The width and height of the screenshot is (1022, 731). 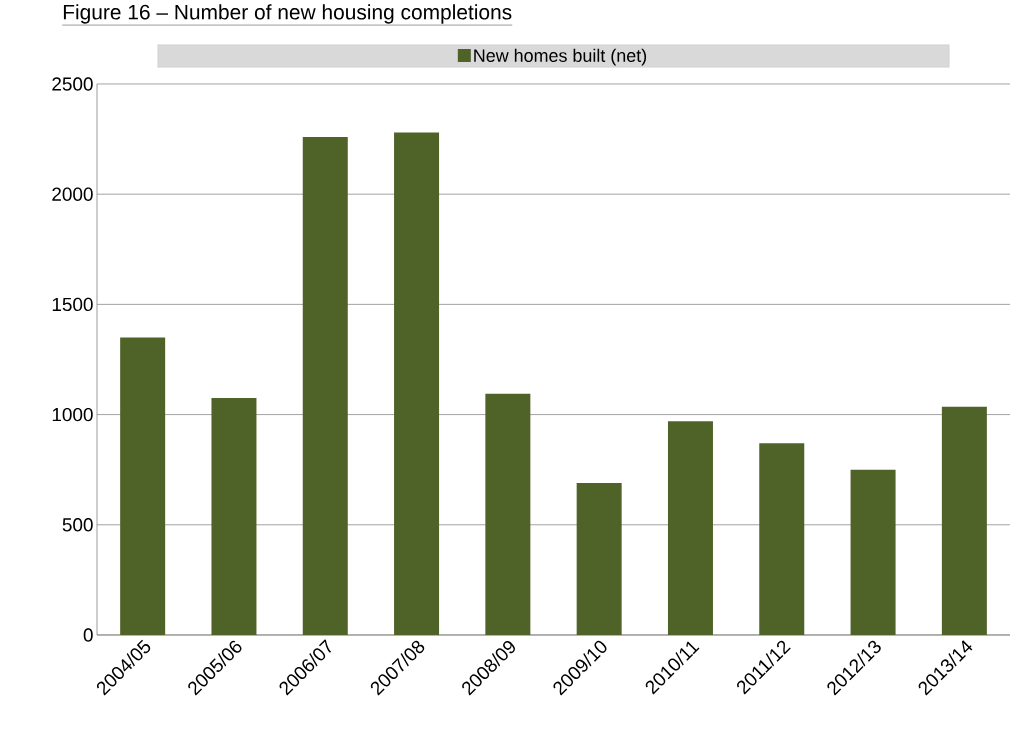 I want to click on legend-label: New homes built (net), so click(x=560, y=57).